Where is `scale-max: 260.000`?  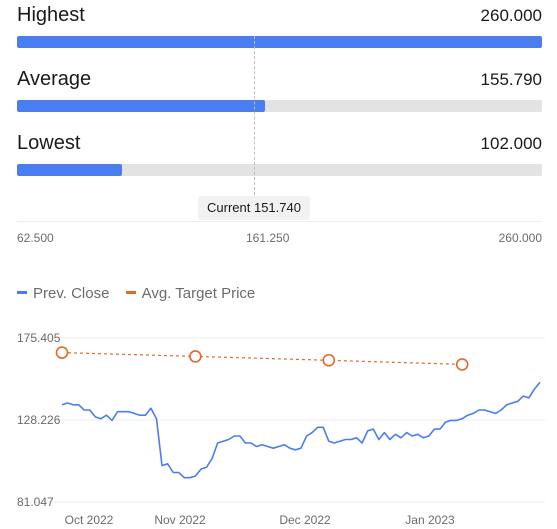
scale-max: 260.000 is located at coordinates (520, 238).